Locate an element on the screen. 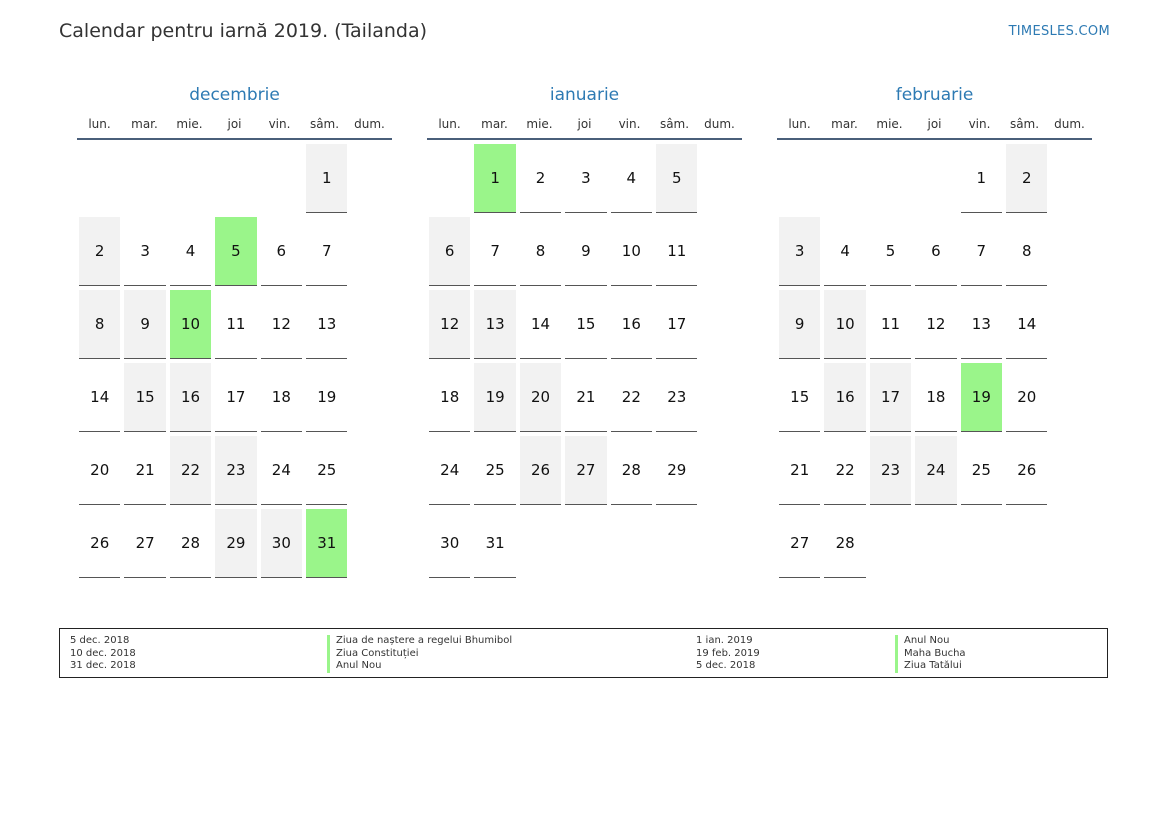  weekday-label: mar. is located at coordinates (494, 124).